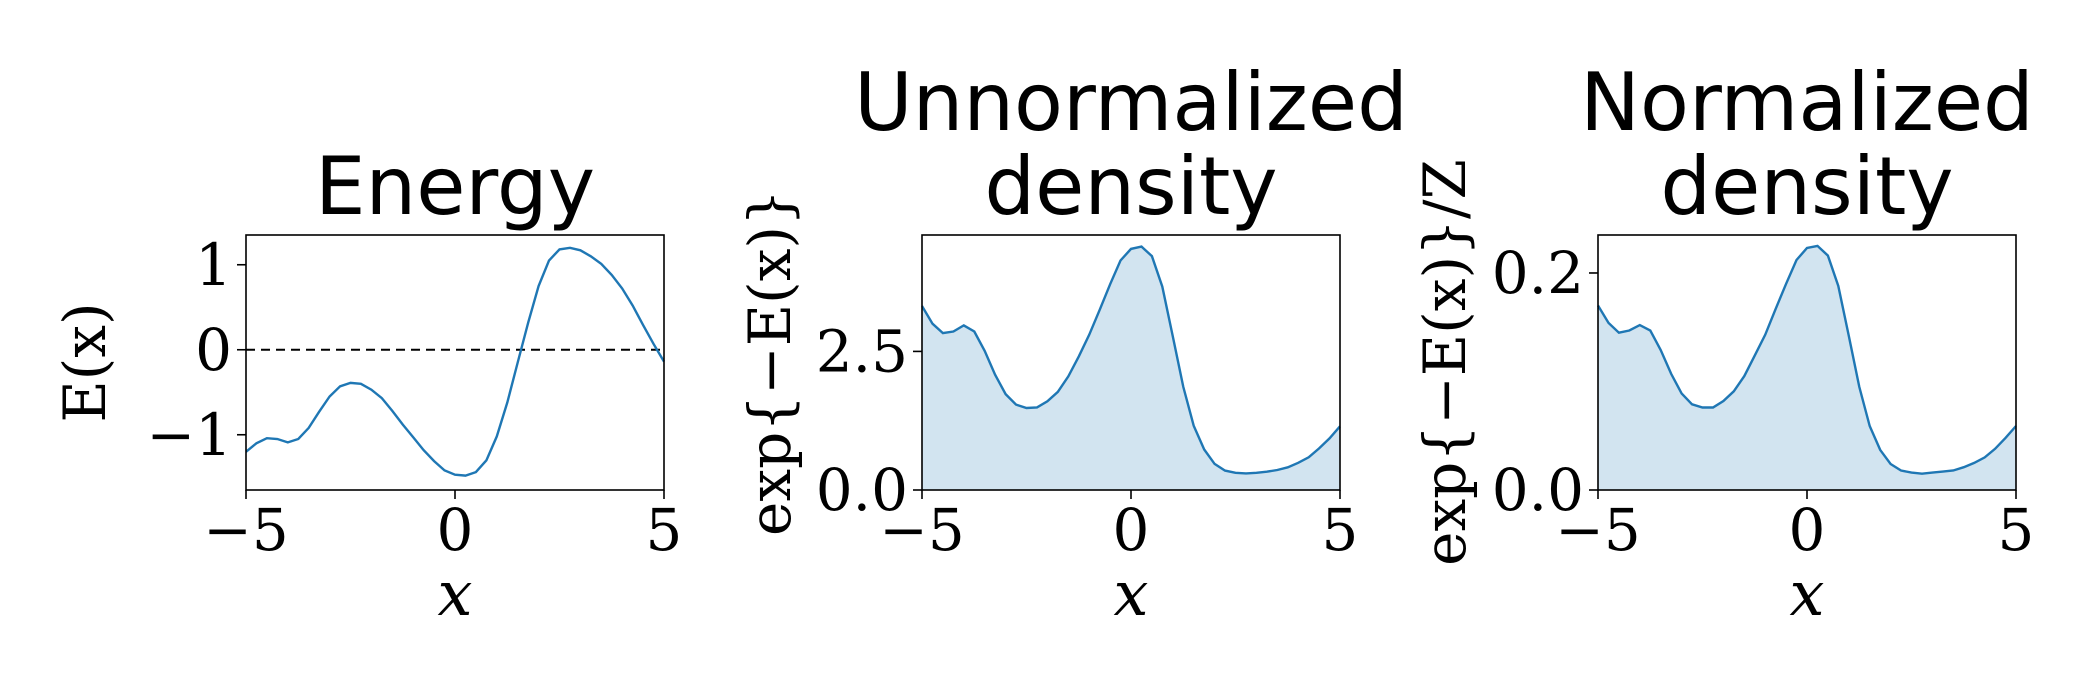 The width and height of the screenshot is (2100, 700). I want to click on y-tick-label: 1, so click(213, 265).